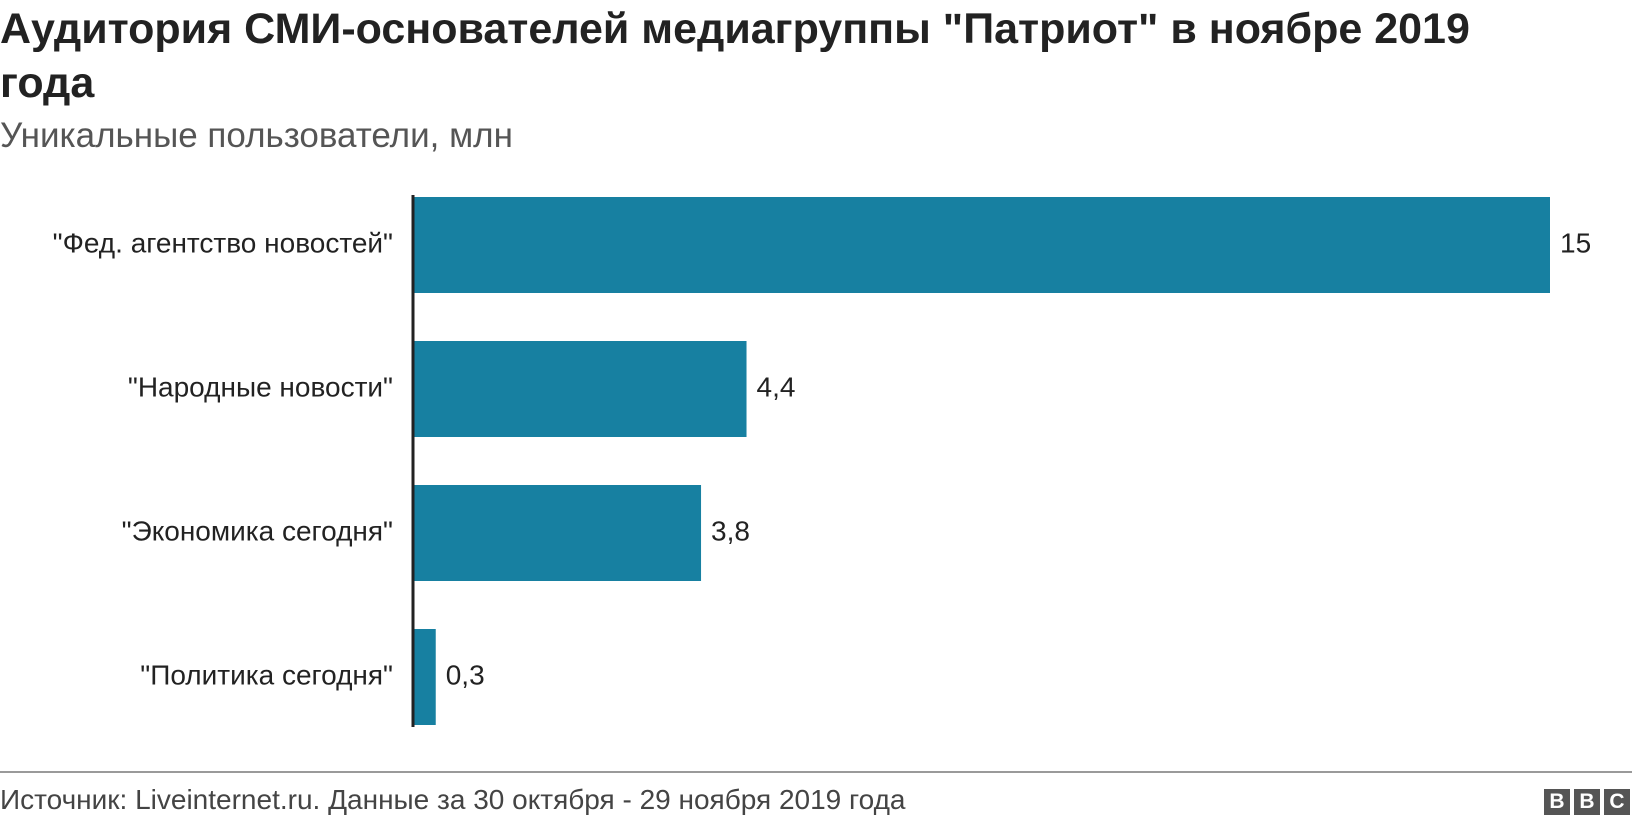 This screenshot has width=1632, height=826. What do you see at coordinates (260, 386) in the screenshot?
I see `category-label-2: "Народные новости"` at bounding box center [260, 386].